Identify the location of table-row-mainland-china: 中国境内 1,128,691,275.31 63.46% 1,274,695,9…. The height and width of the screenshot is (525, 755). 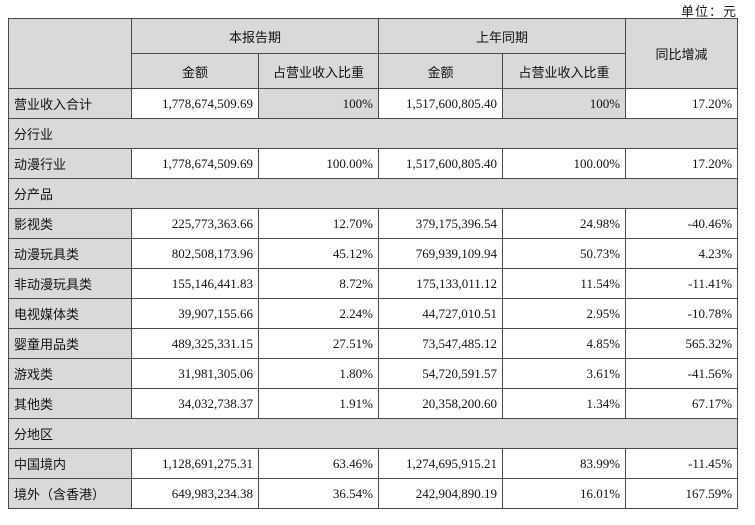
(373, 463).